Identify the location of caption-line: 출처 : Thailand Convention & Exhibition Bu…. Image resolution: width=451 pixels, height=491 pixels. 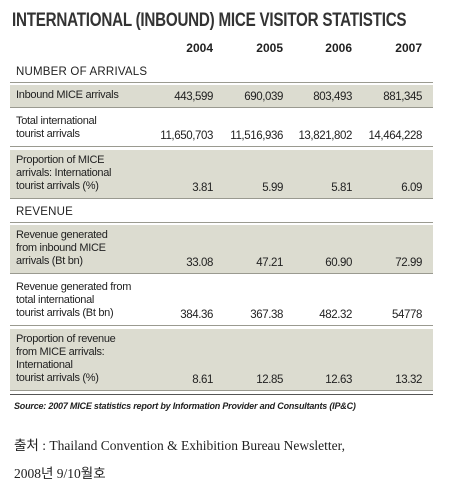
(179, 445).